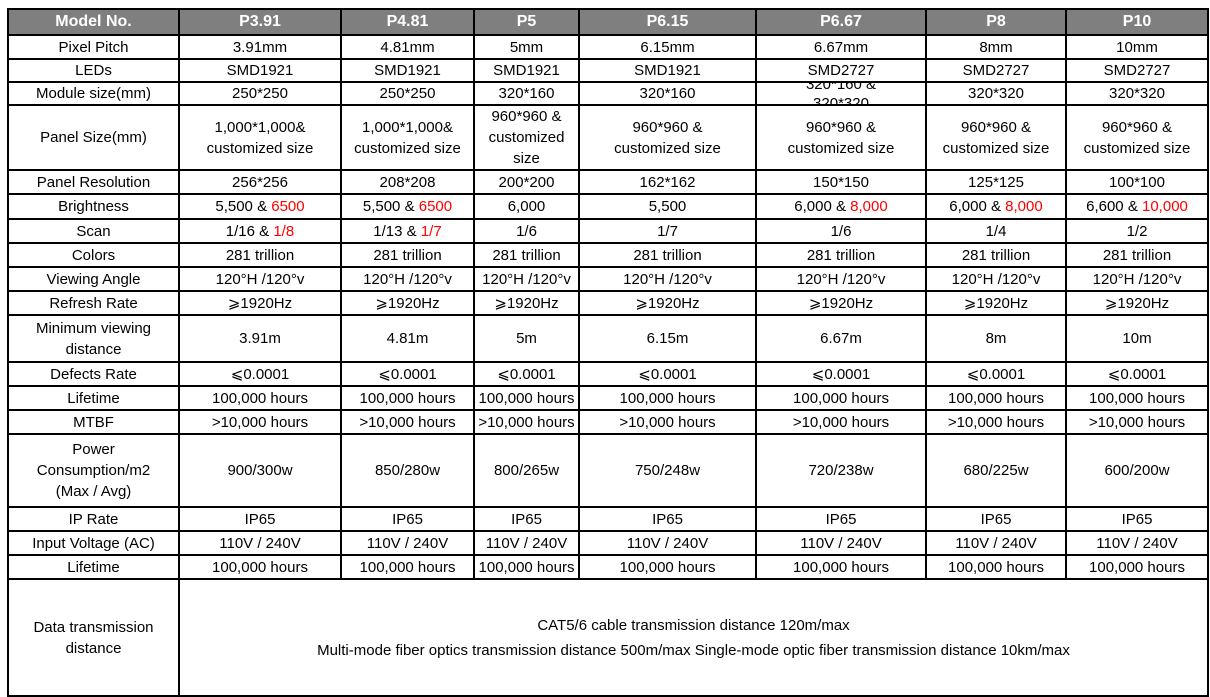 The image size is (1210, 697). I want to click on cell-input-voltage-ac-p10: 110V / 240V, so click(1137, 543).